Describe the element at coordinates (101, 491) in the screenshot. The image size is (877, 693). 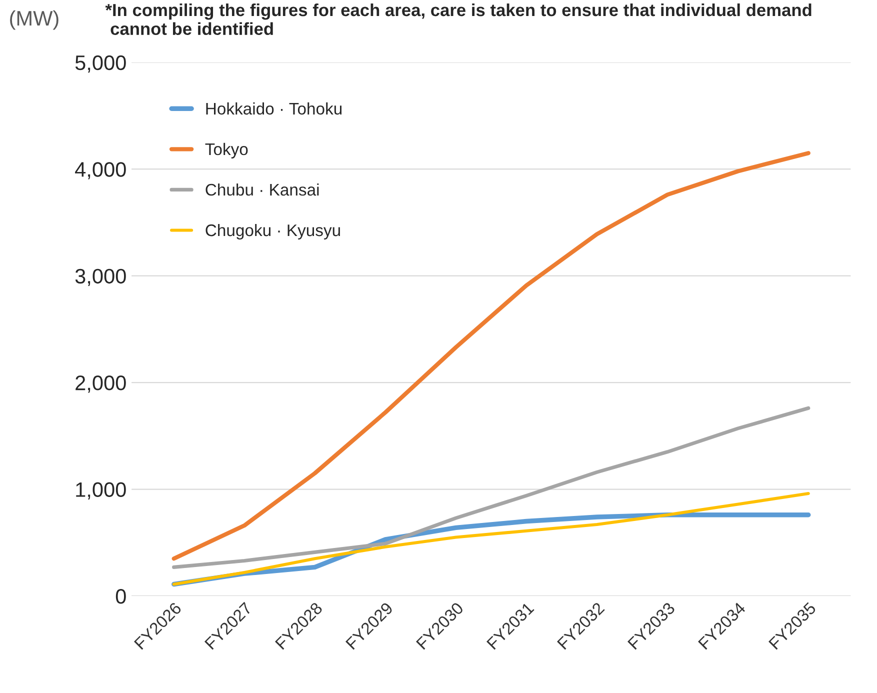
I see `y-tick-label: 1,000` at that location.